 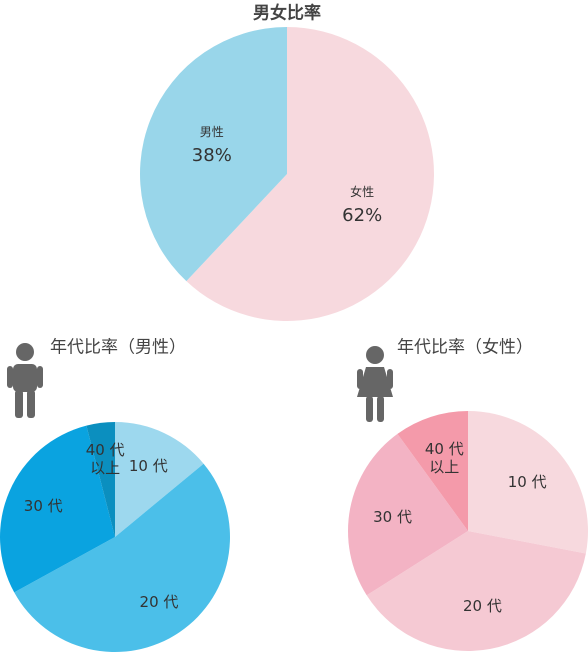 What do you see at coordinates (211, 132) in the screenshot?
I see `slice-label: 男性` at bounding box center [211, 132].